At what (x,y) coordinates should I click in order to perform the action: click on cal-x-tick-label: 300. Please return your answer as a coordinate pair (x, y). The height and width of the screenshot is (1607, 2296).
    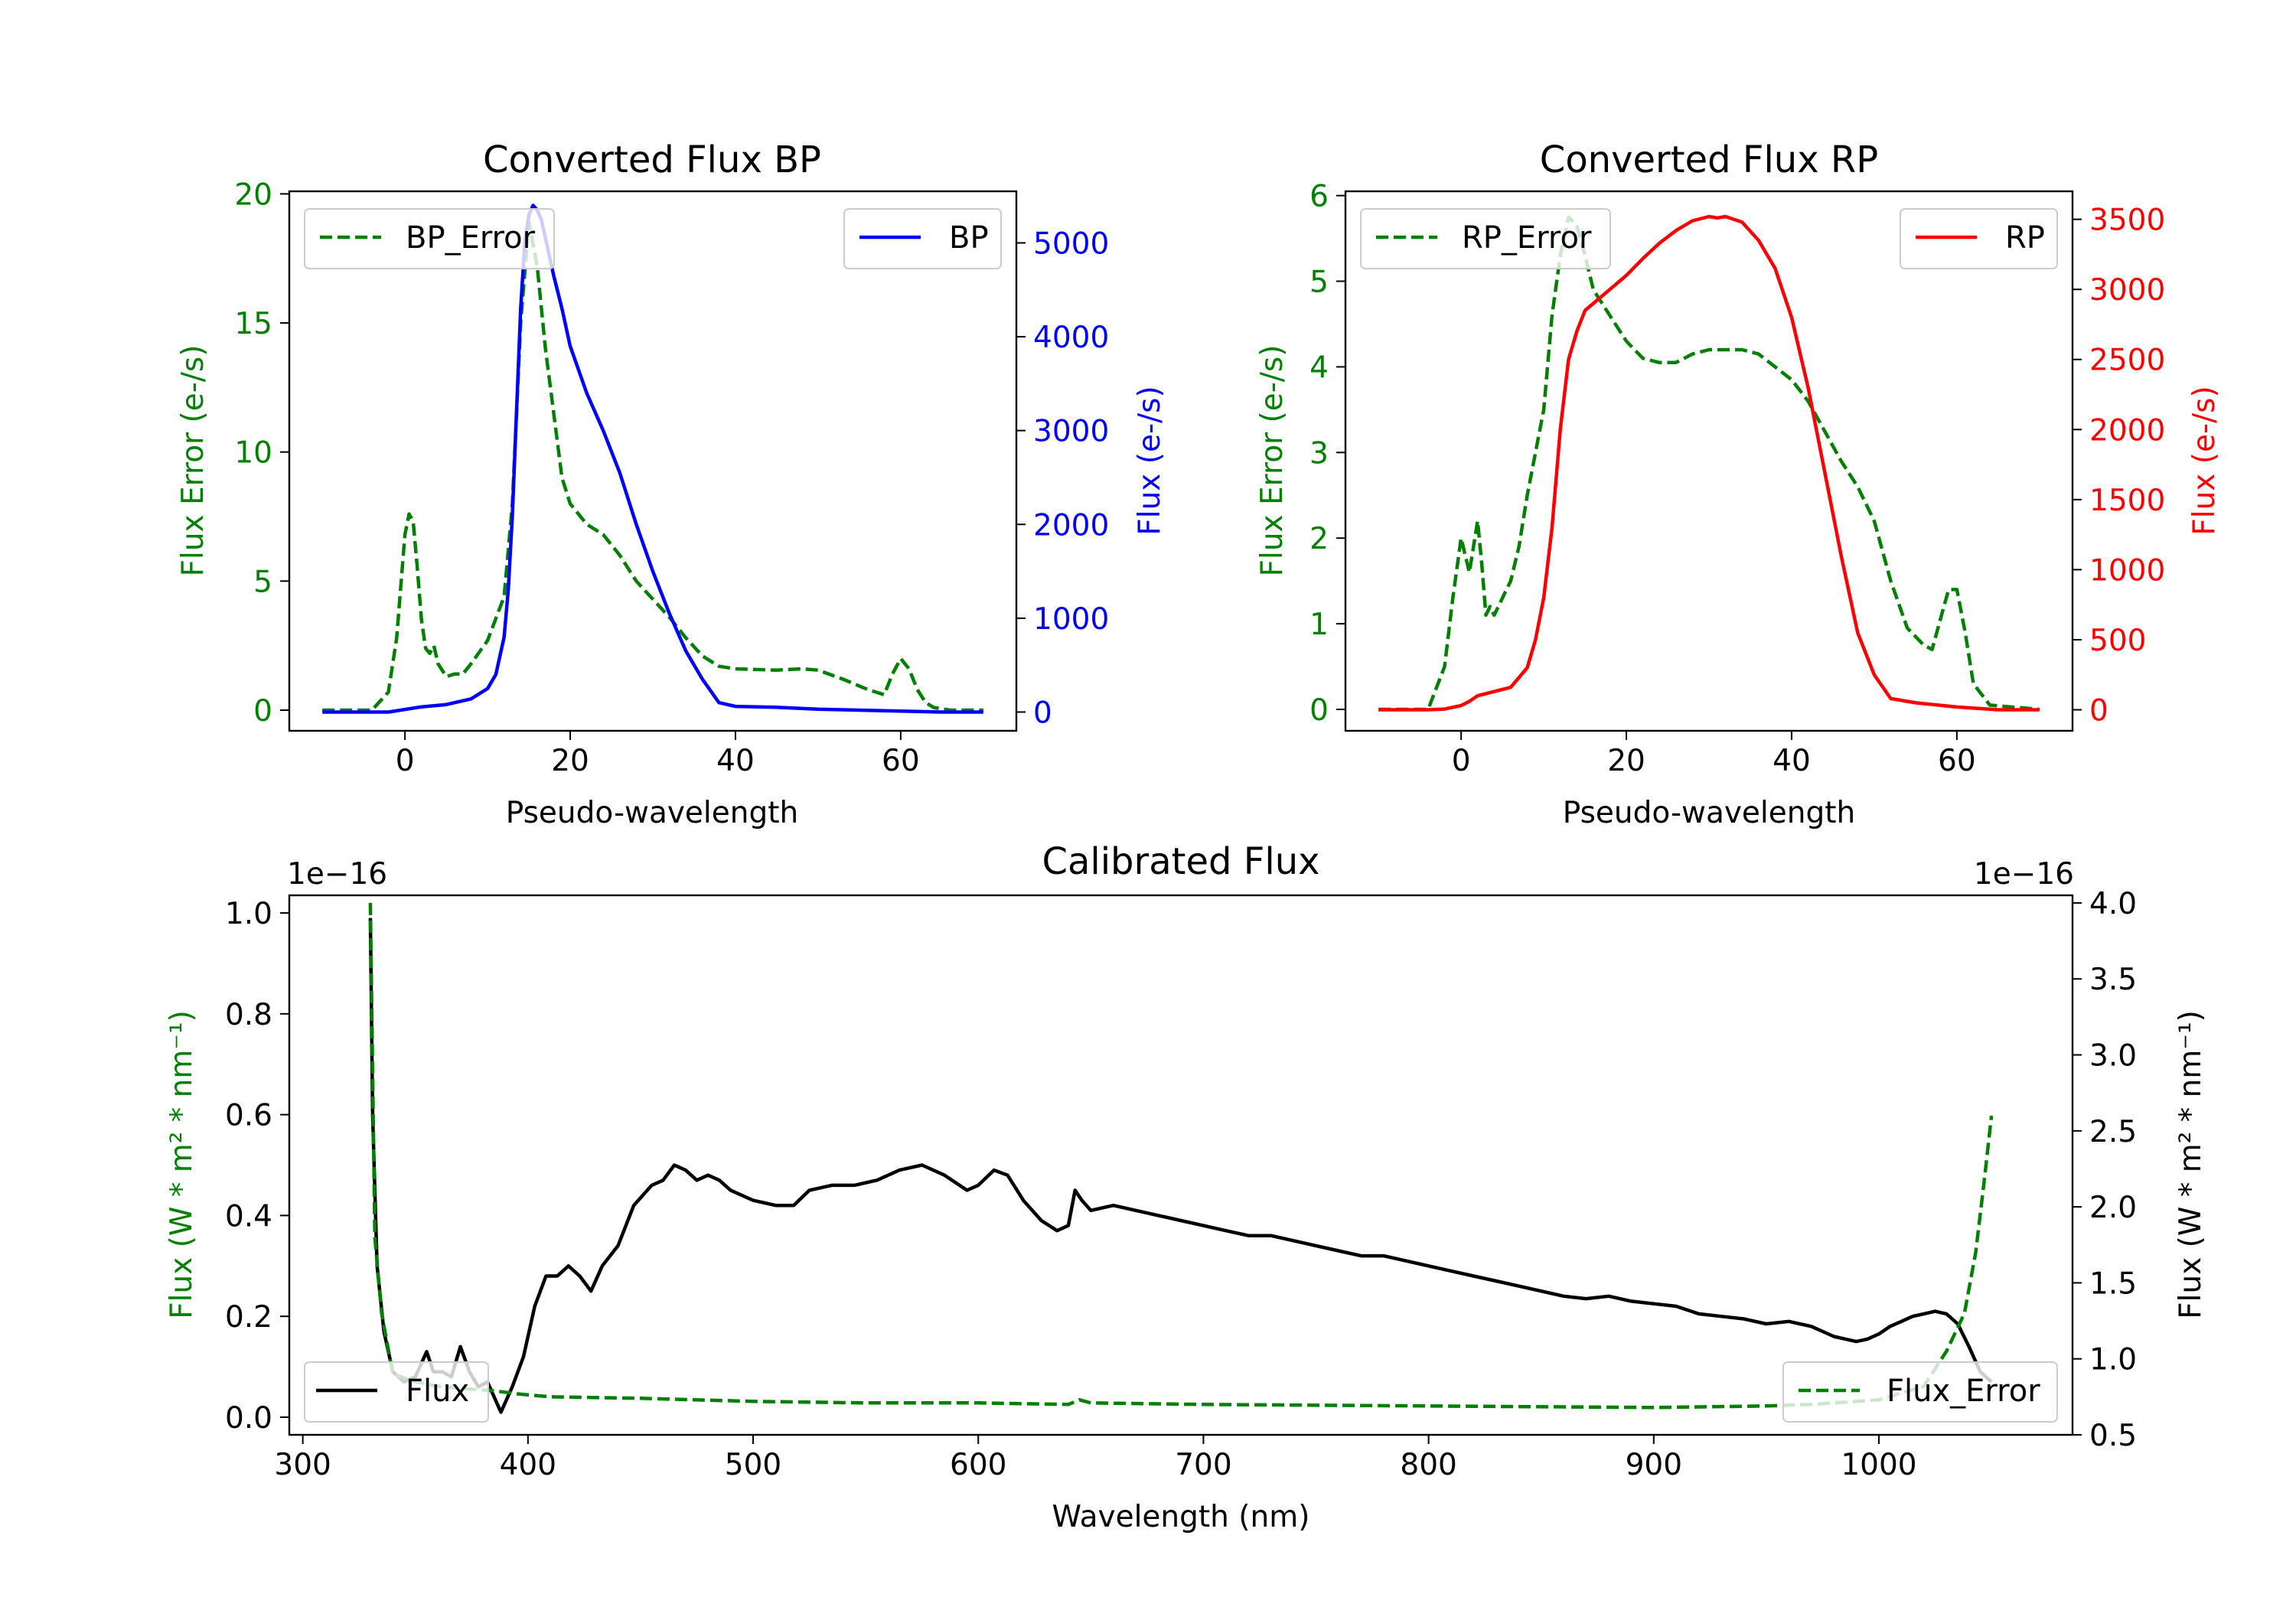
    Looking at the image, I should click on (302, 1465).